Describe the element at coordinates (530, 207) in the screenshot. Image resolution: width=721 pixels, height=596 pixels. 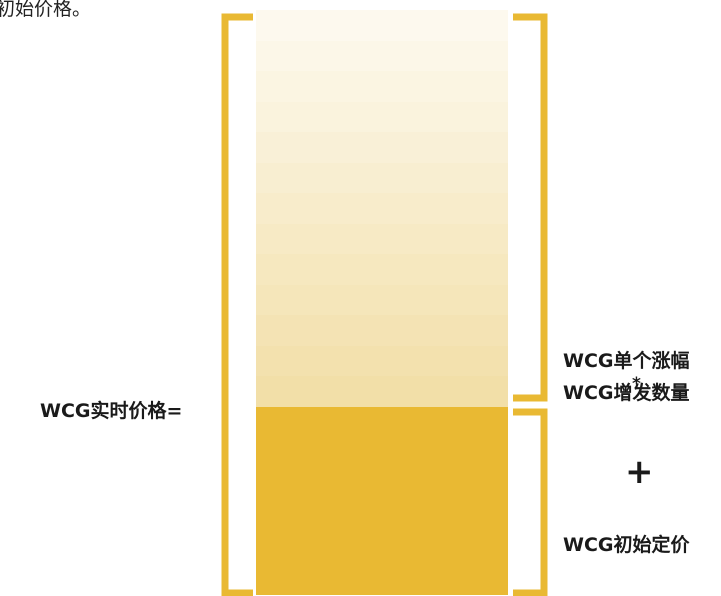
I see `right-upper-bracket` at that location.